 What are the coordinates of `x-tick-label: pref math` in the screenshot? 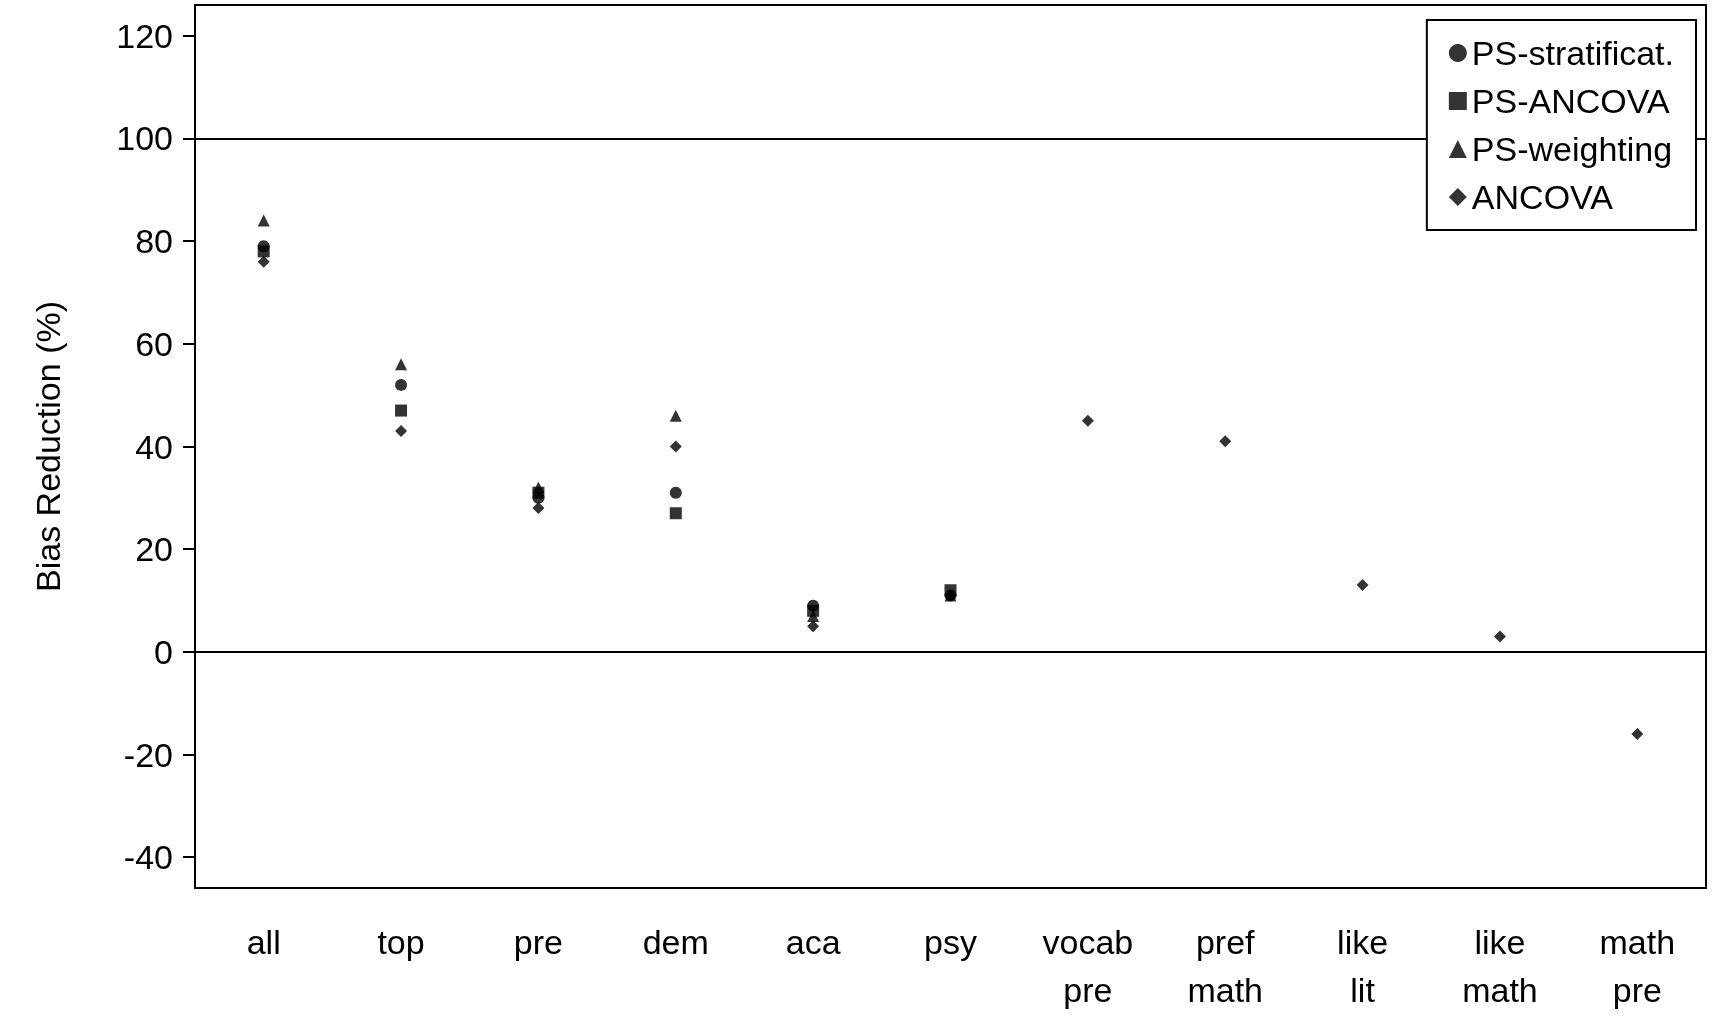 It's located at (1225, 966).